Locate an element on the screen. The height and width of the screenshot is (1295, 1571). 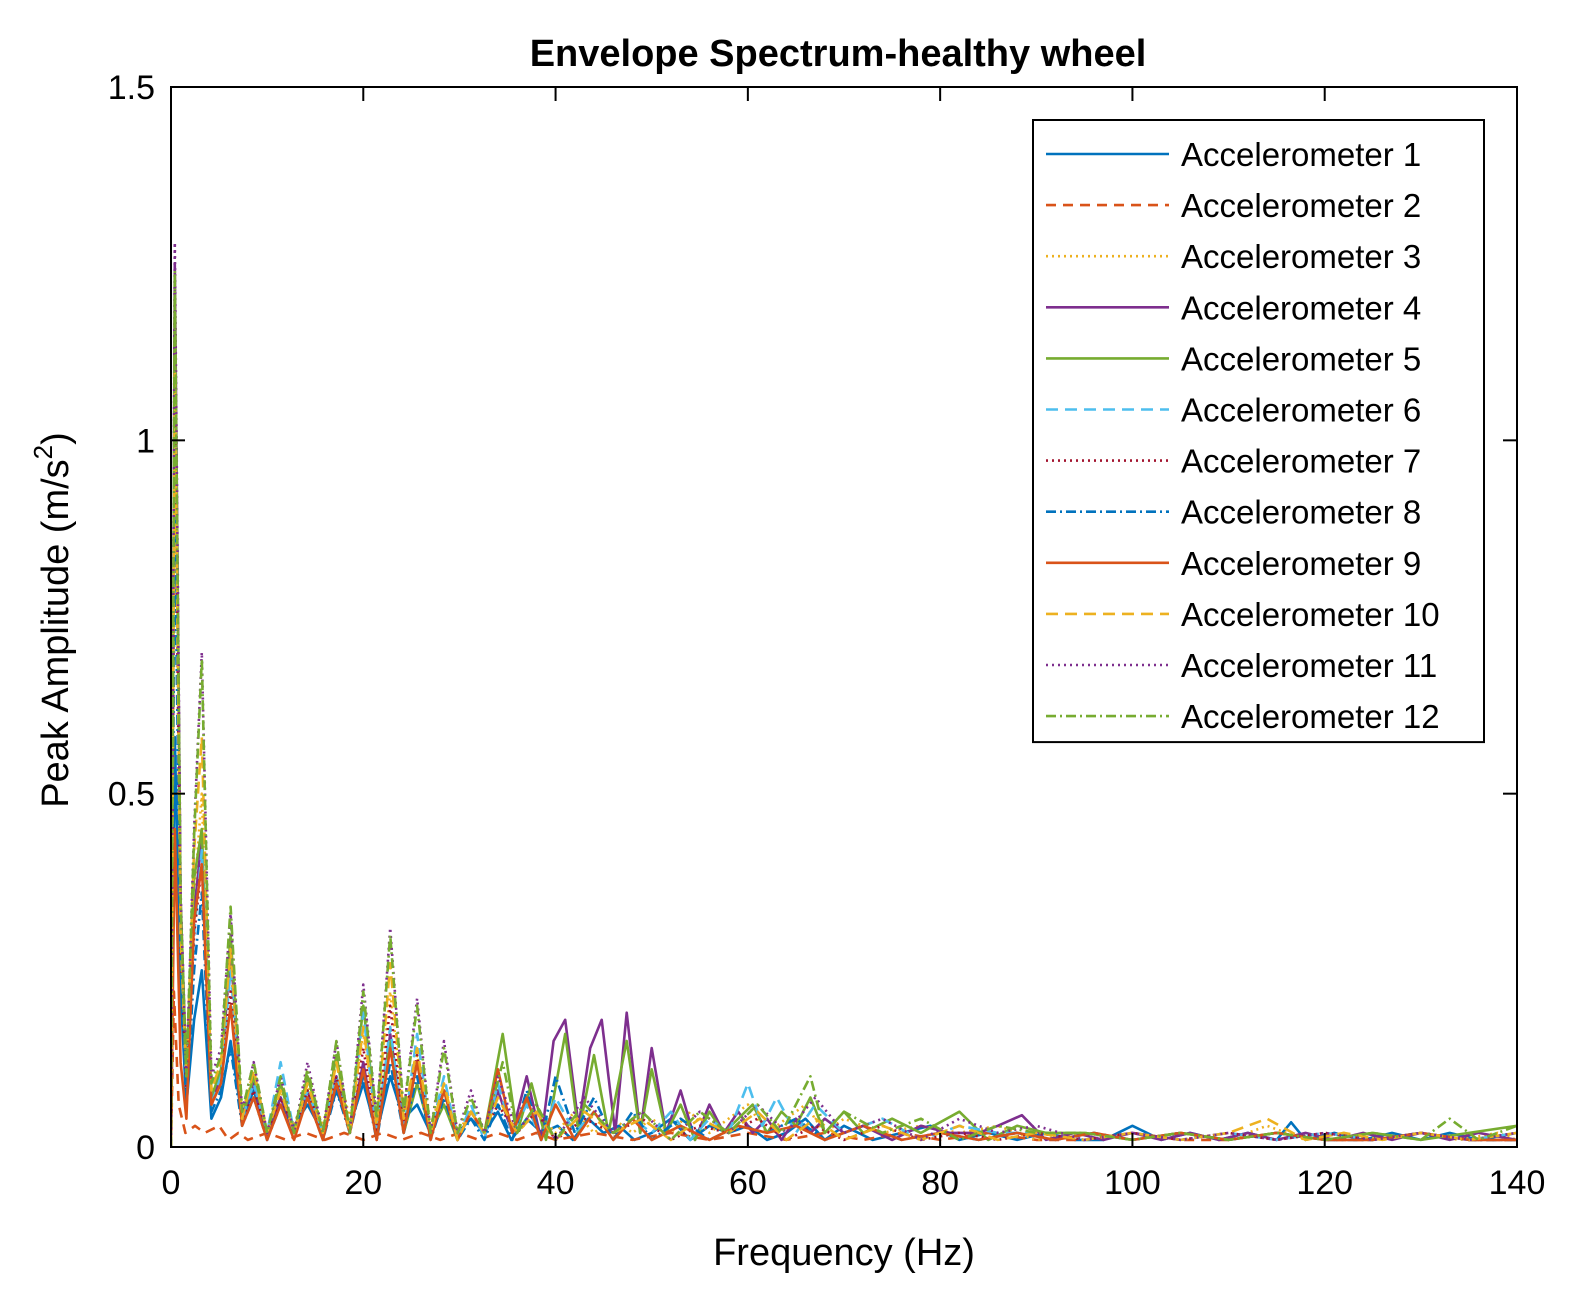
legend-item: Accelerometer 10 is located at coordinates (1243, 614).